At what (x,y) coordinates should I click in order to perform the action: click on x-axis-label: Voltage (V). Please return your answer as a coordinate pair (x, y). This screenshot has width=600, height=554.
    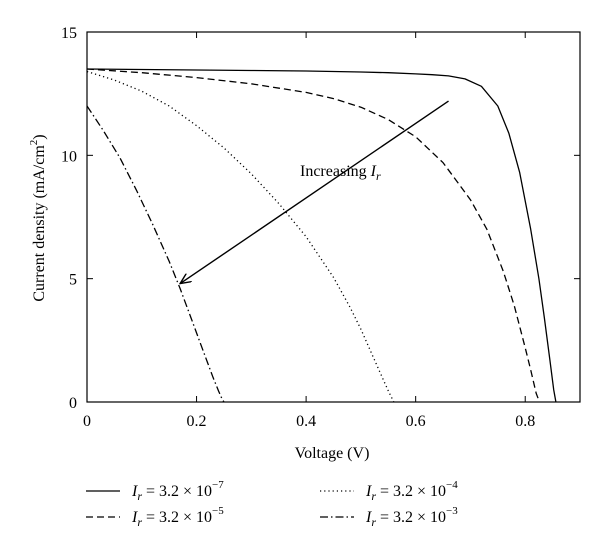
    Looking at the image, I should click on (332, 453).